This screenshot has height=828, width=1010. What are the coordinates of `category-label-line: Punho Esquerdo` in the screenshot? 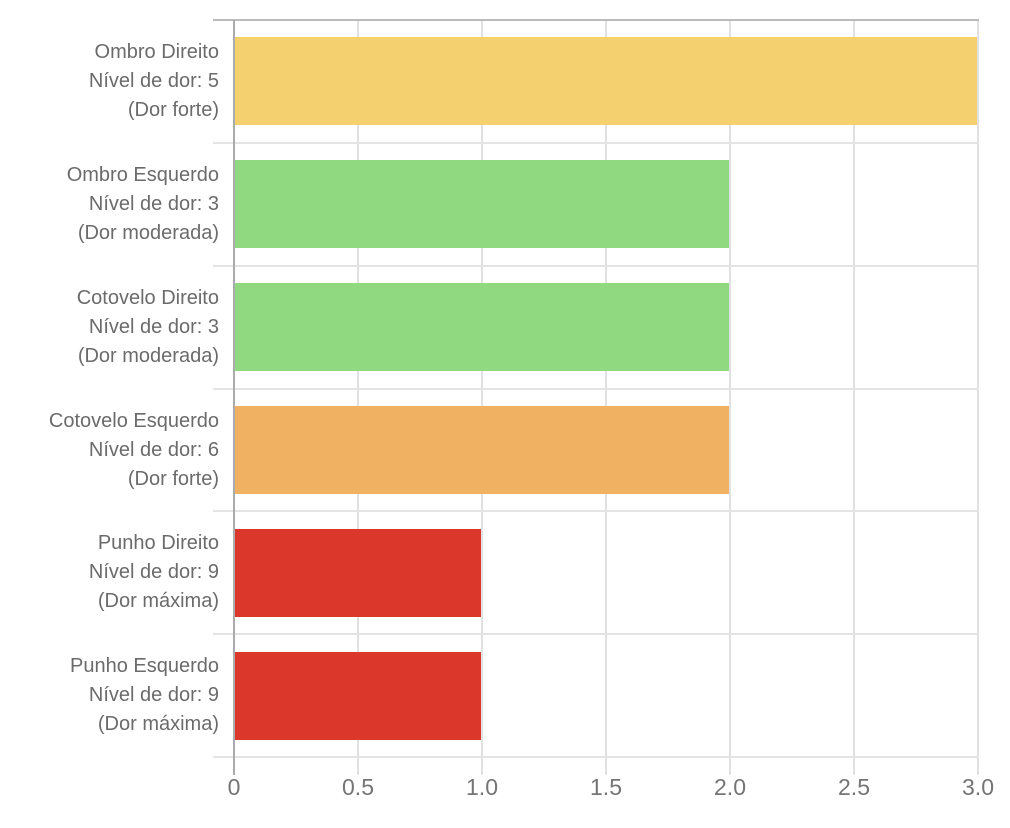 It's located at (144, 666).